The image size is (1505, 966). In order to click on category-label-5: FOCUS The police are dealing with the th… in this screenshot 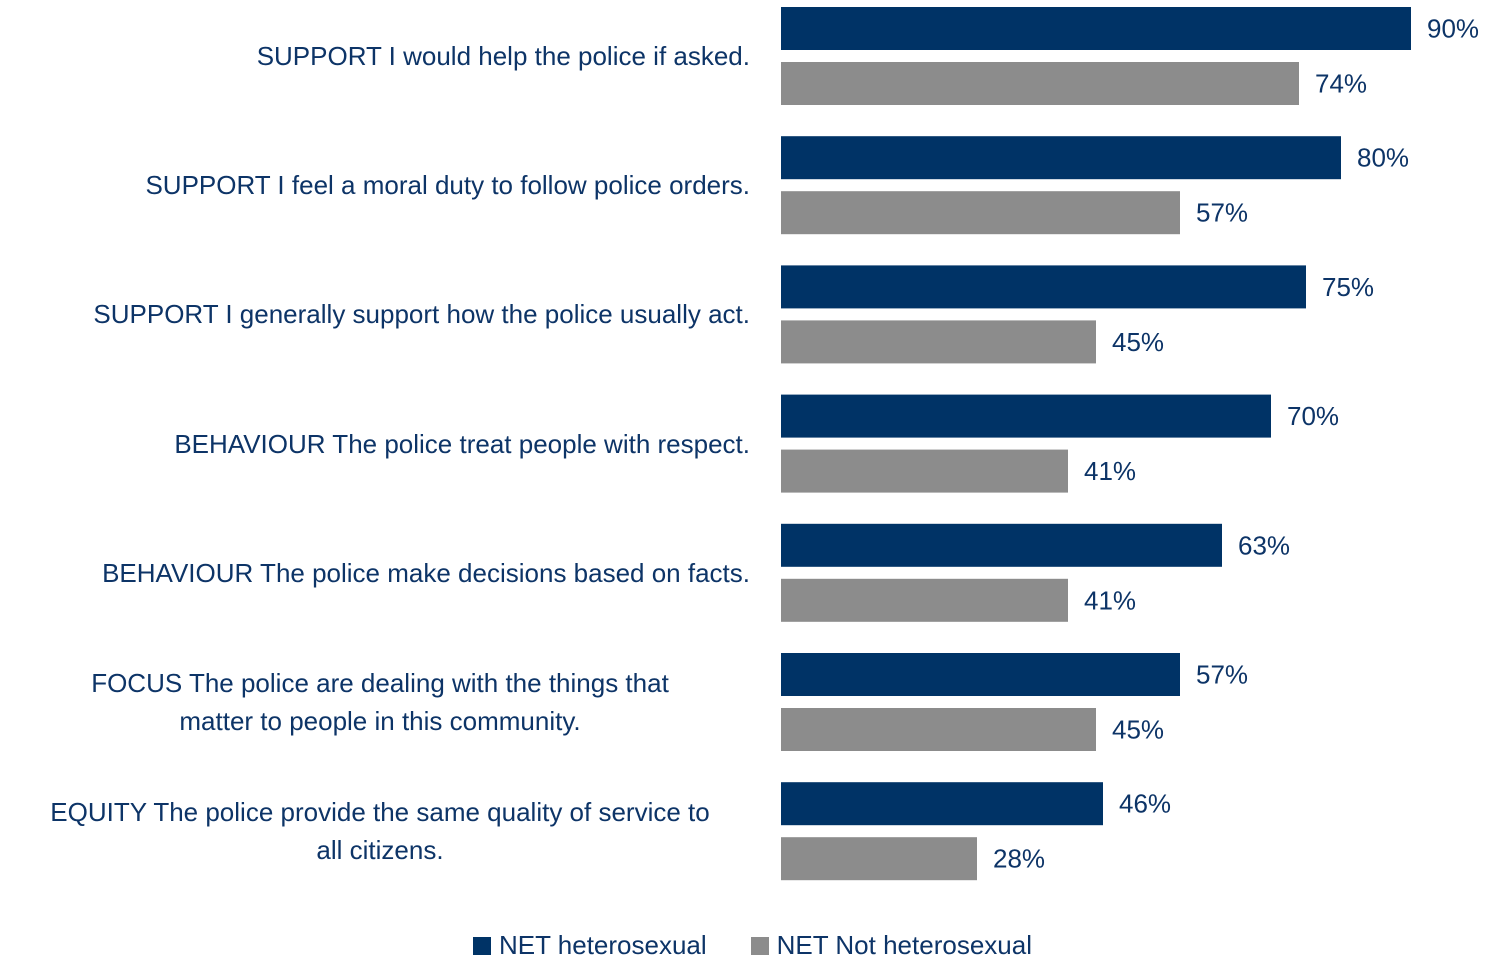, I will do `click(380, 702)`.